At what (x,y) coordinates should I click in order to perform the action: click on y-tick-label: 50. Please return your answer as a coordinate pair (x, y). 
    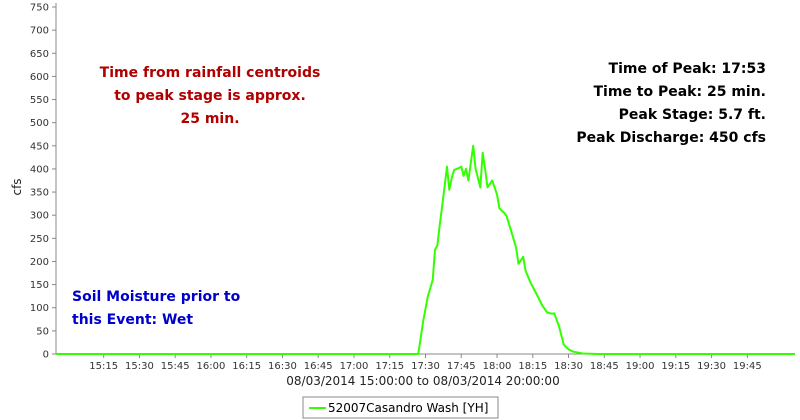
    Looking at the image, I should click on (42, 331).